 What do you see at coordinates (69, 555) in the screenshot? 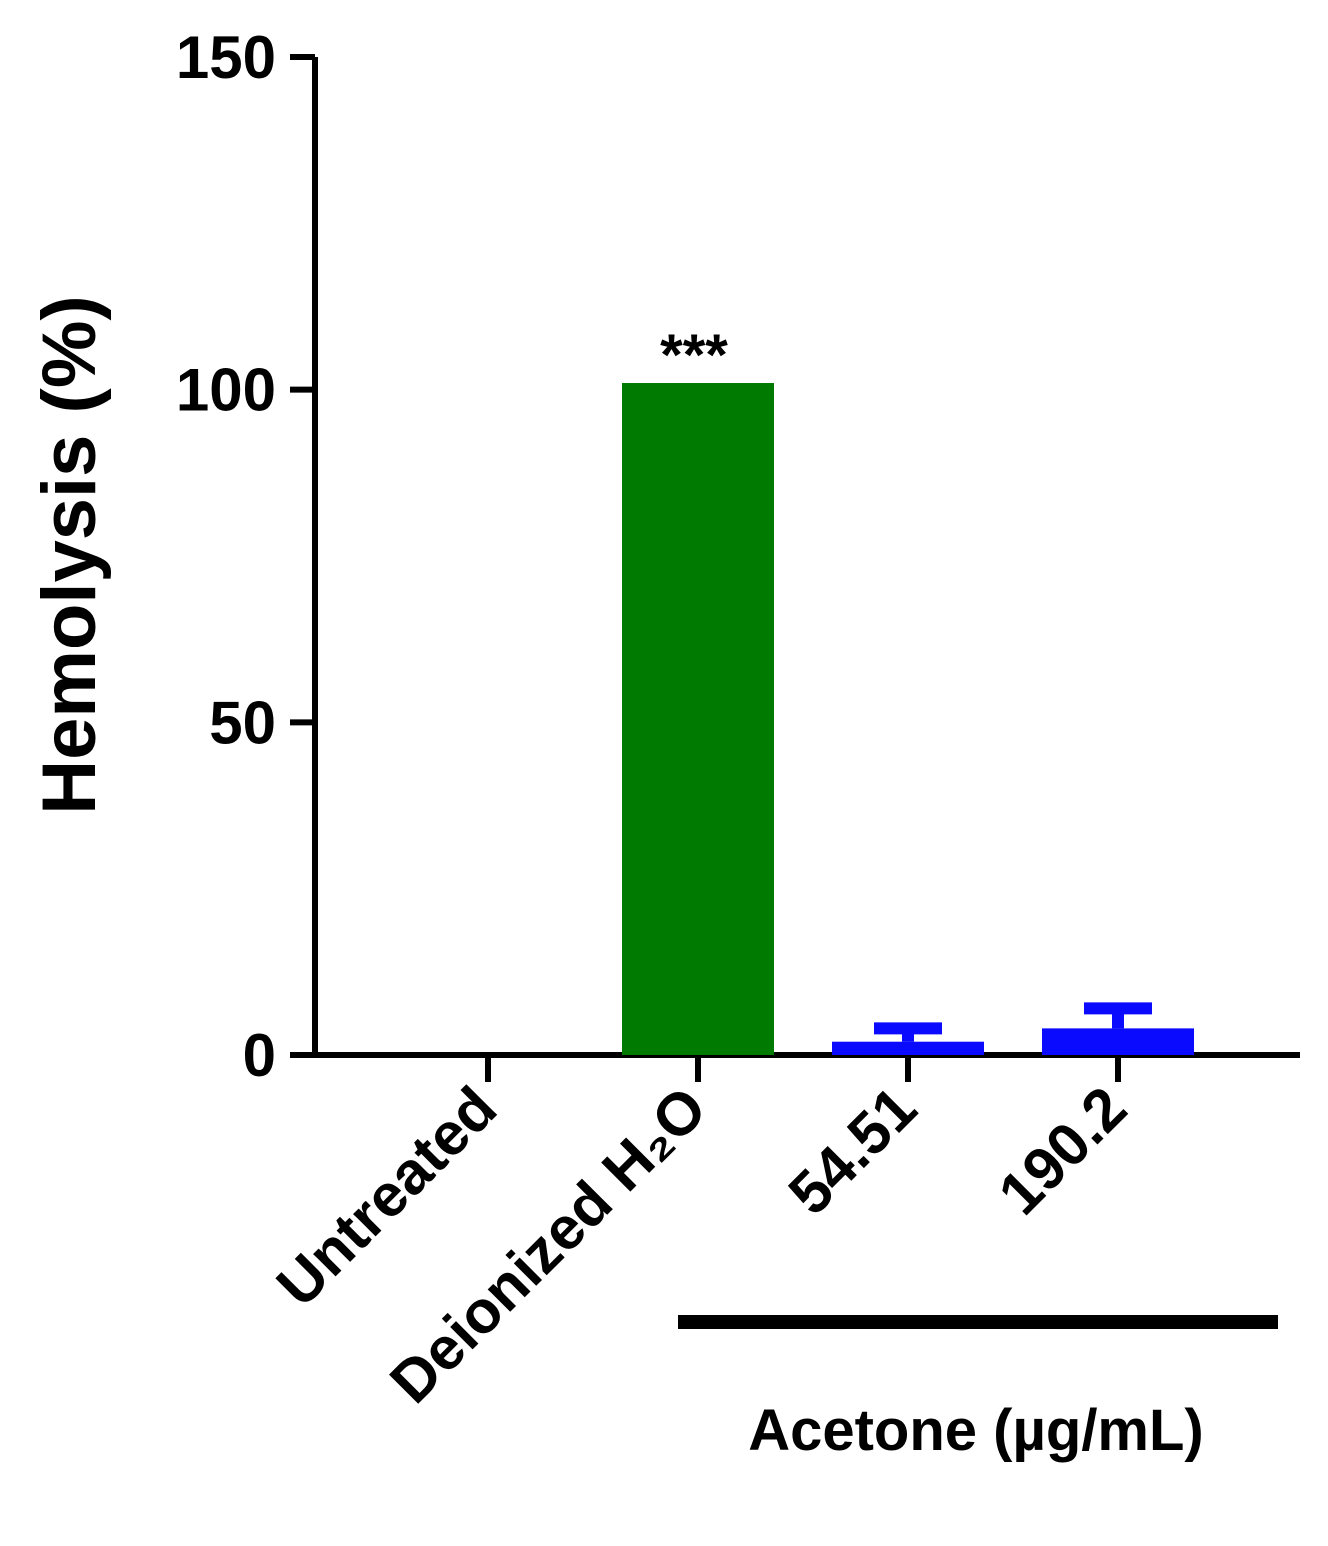
I see `y-axis-label: Hemolysis (%)` at bounding box center [69, 555].